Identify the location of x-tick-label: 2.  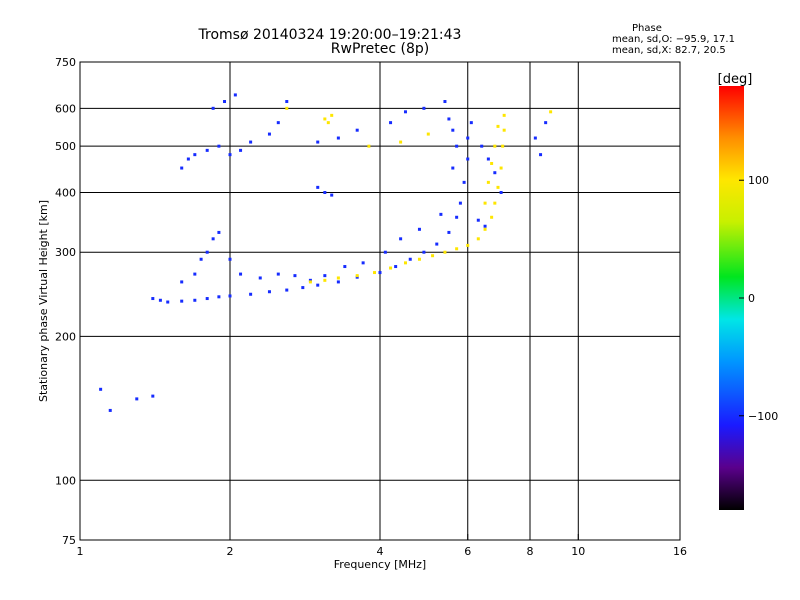
(230, 551).